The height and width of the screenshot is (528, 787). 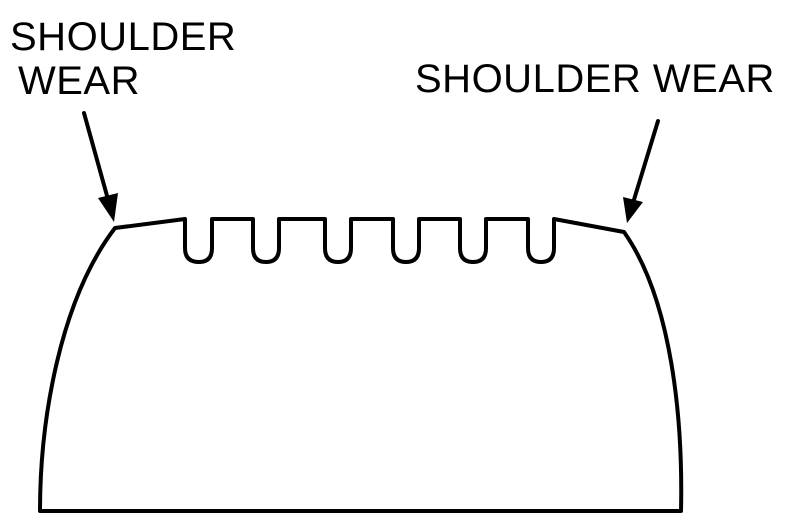 I want to click on right-label: SHOULDER WEAR, so click(x=595, y=79).